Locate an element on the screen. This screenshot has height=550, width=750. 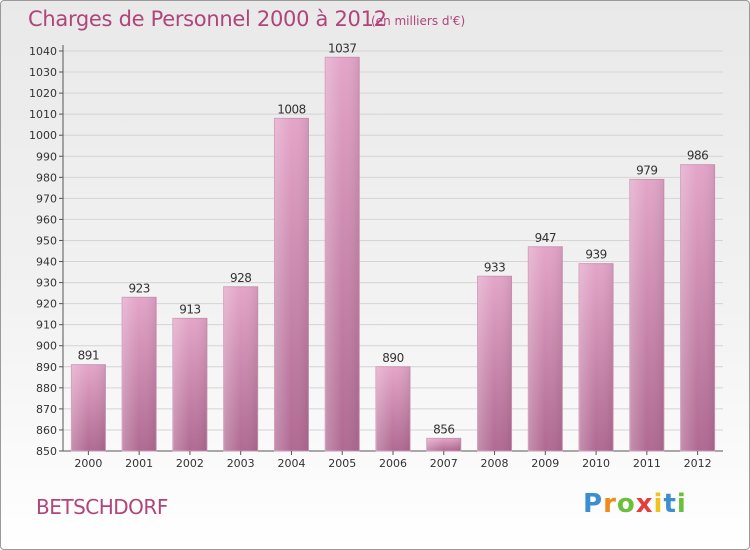
data-label: 947 is located at coordinates (545, 238).